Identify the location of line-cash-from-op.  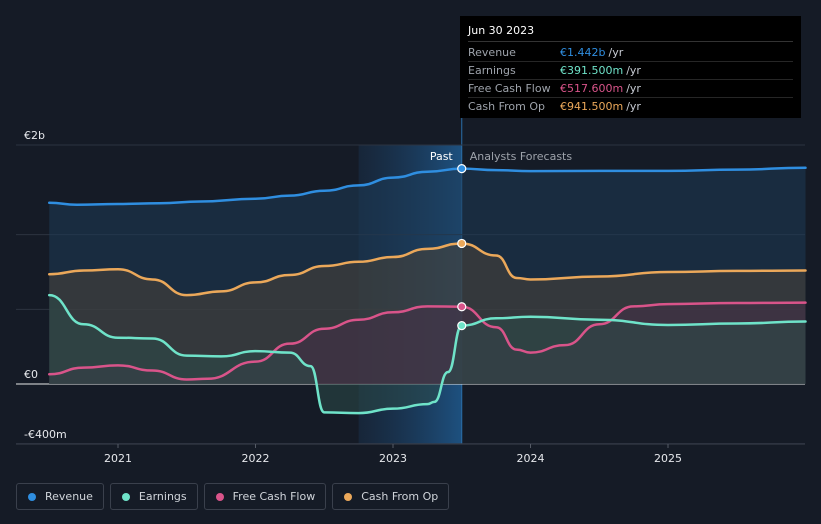
(427, 269).